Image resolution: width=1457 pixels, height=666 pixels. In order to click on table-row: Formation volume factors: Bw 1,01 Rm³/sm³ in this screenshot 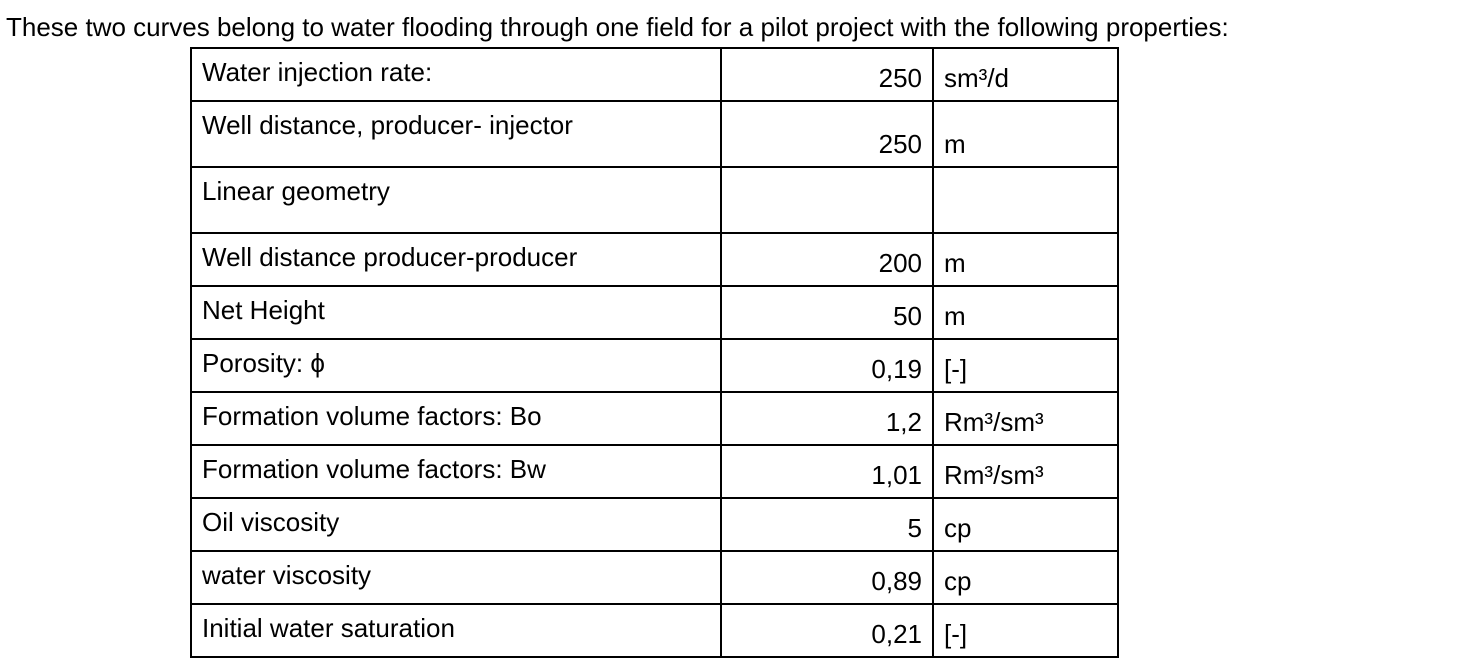, I will do `click(654, 471)`.